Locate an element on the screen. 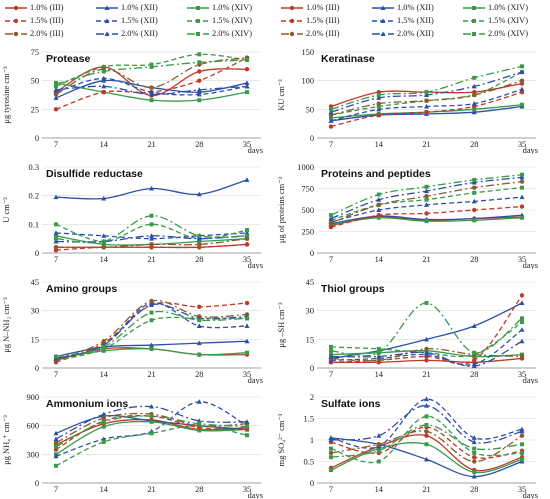 This screenshot has height=499, width=550. y-tick-label: 75 is located at coordinates (35, 52).